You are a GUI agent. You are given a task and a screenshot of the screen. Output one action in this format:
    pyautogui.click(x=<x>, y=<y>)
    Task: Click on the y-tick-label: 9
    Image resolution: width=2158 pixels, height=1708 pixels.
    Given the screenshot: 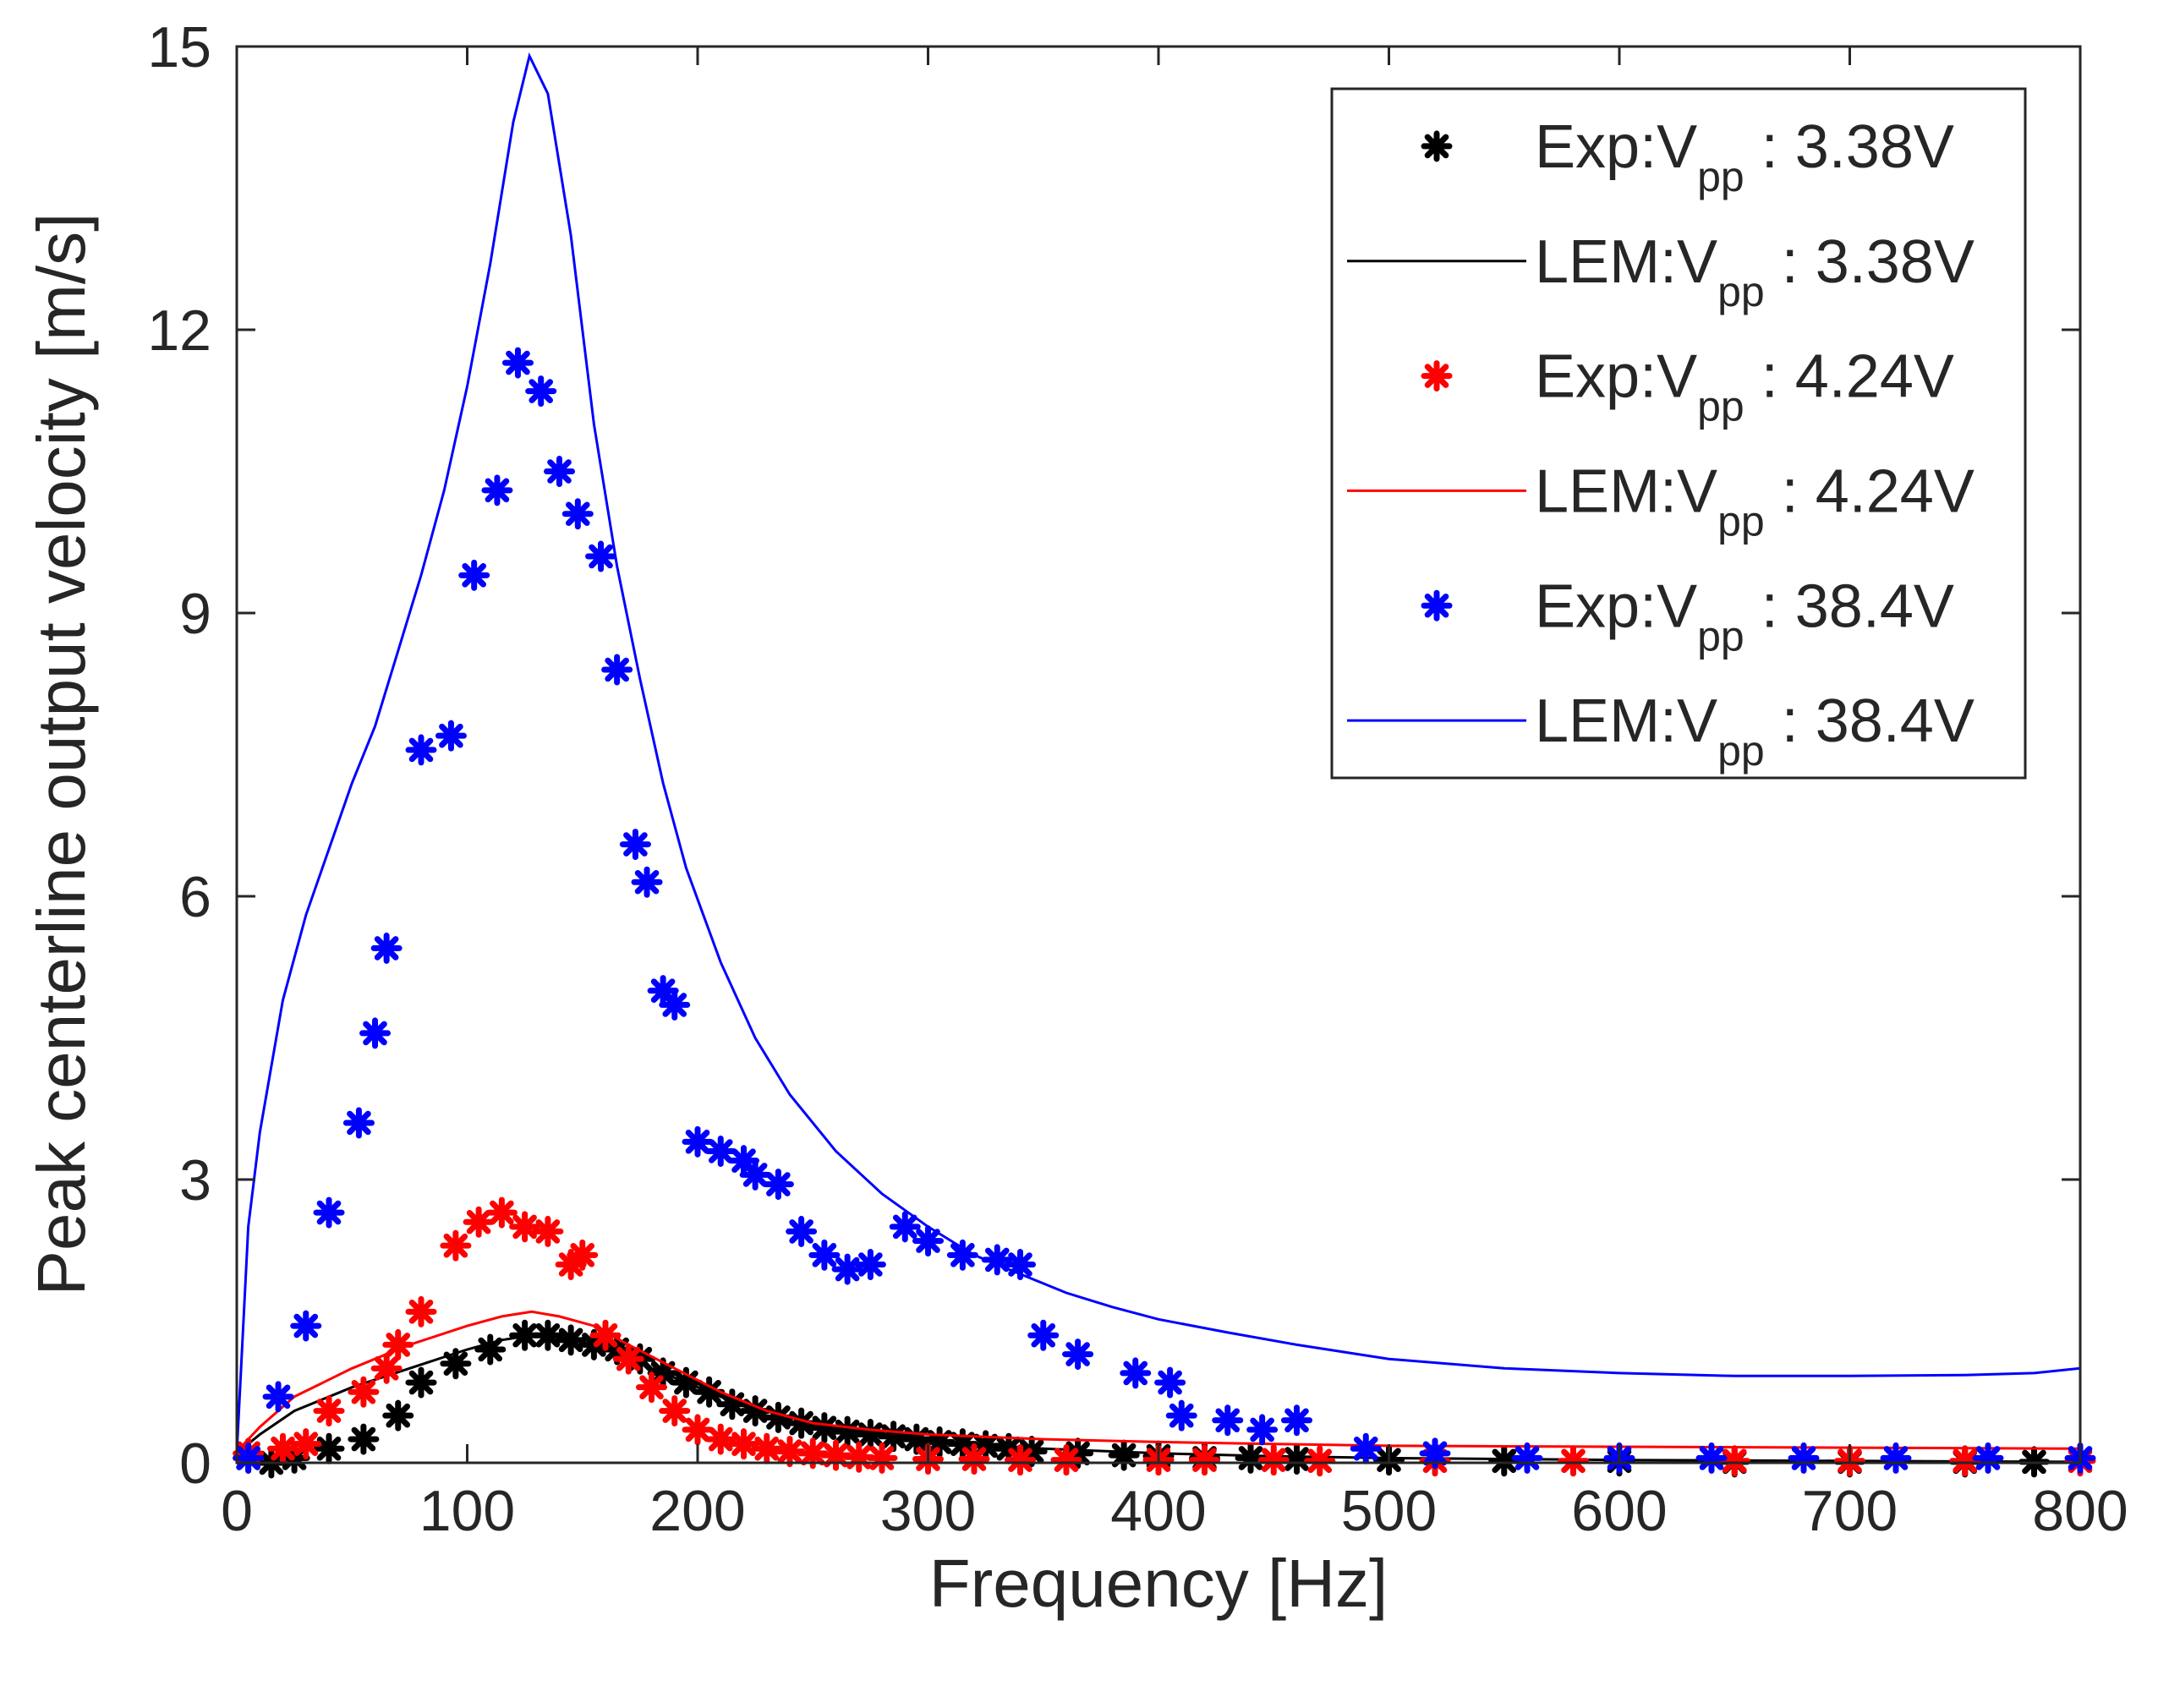 What is the action you would take?
    pyautogui.click(x=195, y=614)
    